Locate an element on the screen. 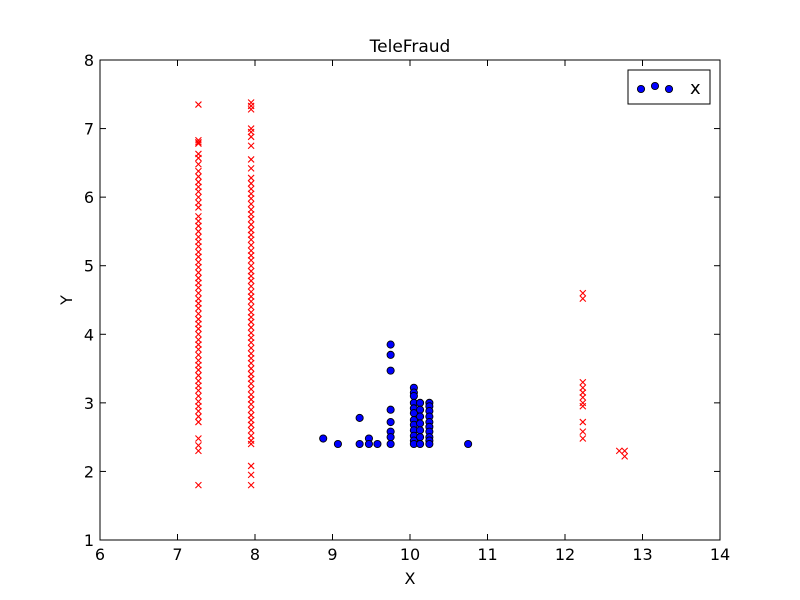 This screenshot has width=800, height=600. x-tick-label: 13 is located at coordinates (642, 554).